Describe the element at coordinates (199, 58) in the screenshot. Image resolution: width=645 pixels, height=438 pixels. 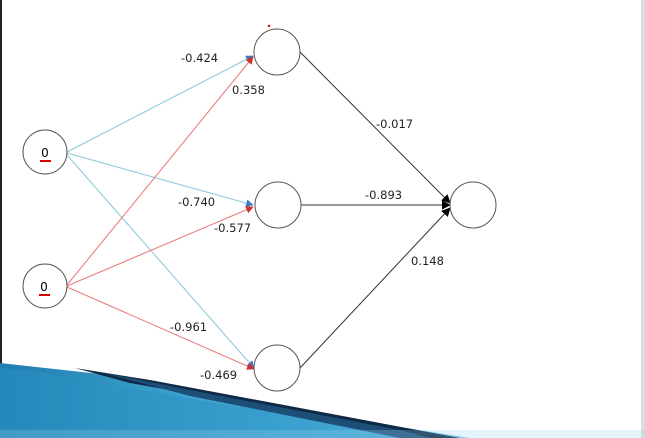
I see `weight-label-input1-hidden1: -0.424` at that location.